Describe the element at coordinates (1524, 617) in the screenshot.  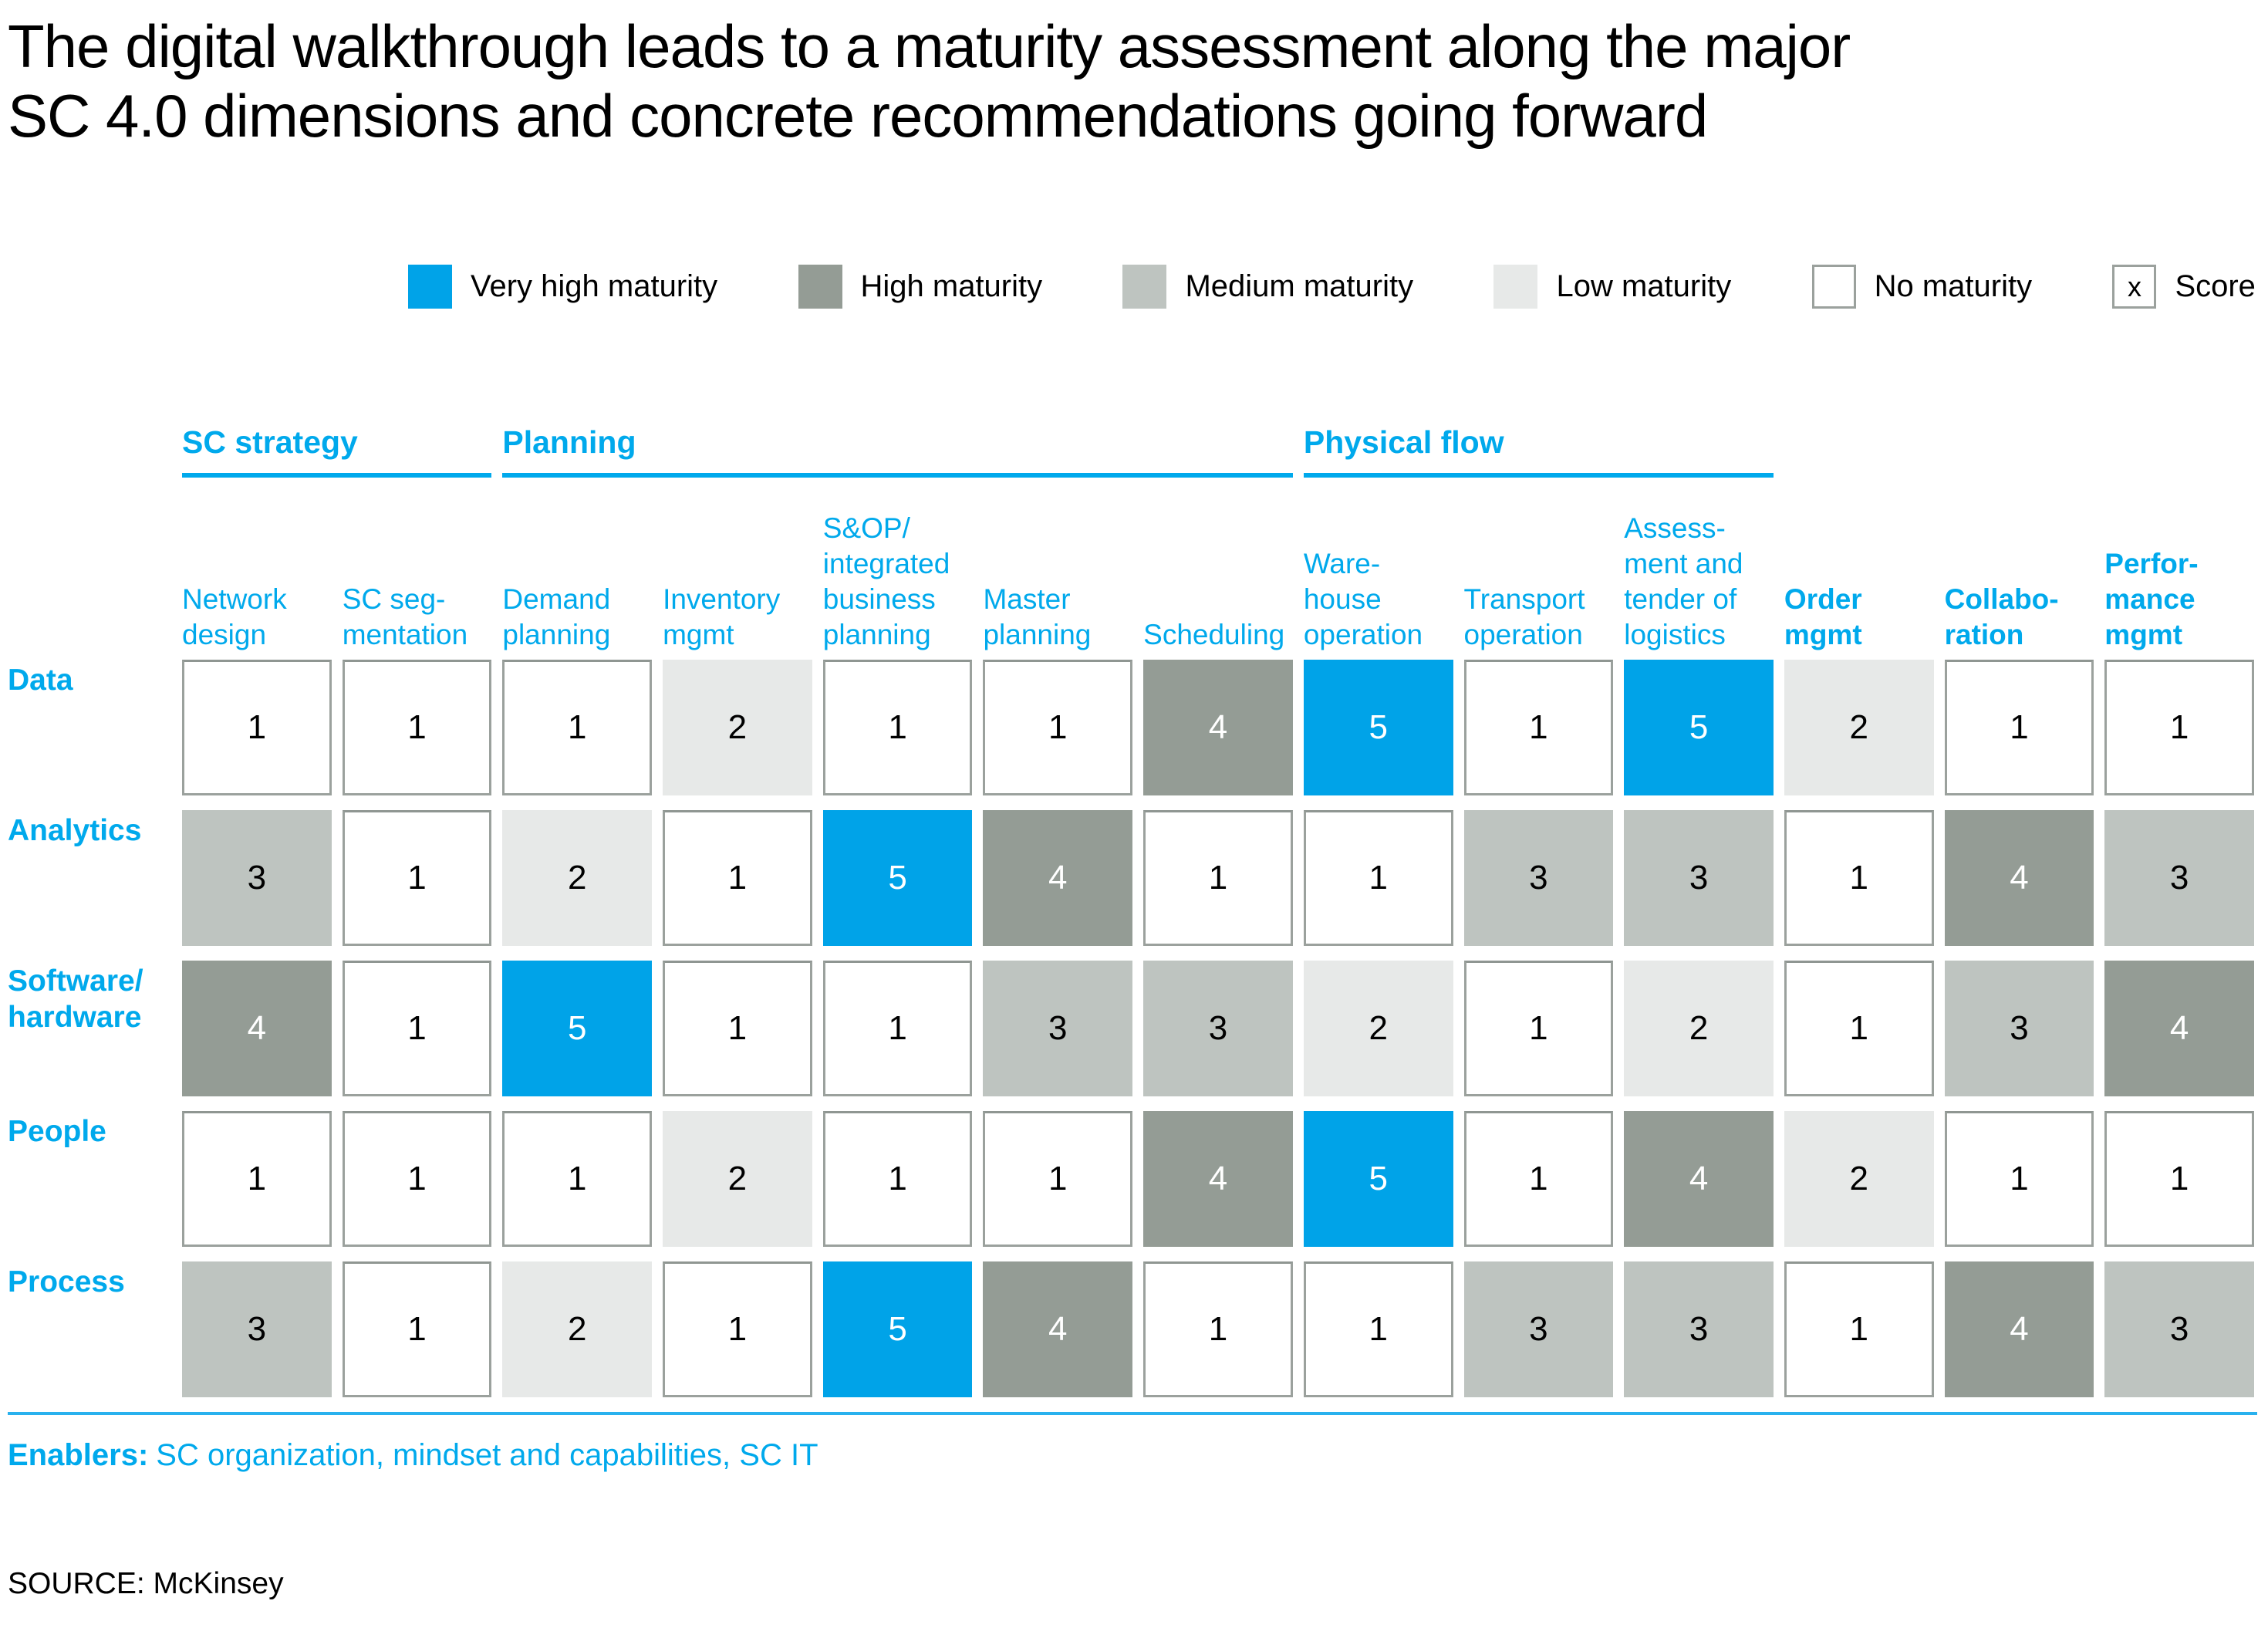
I see `column-header-transport-operation: Transport operation` at that location.